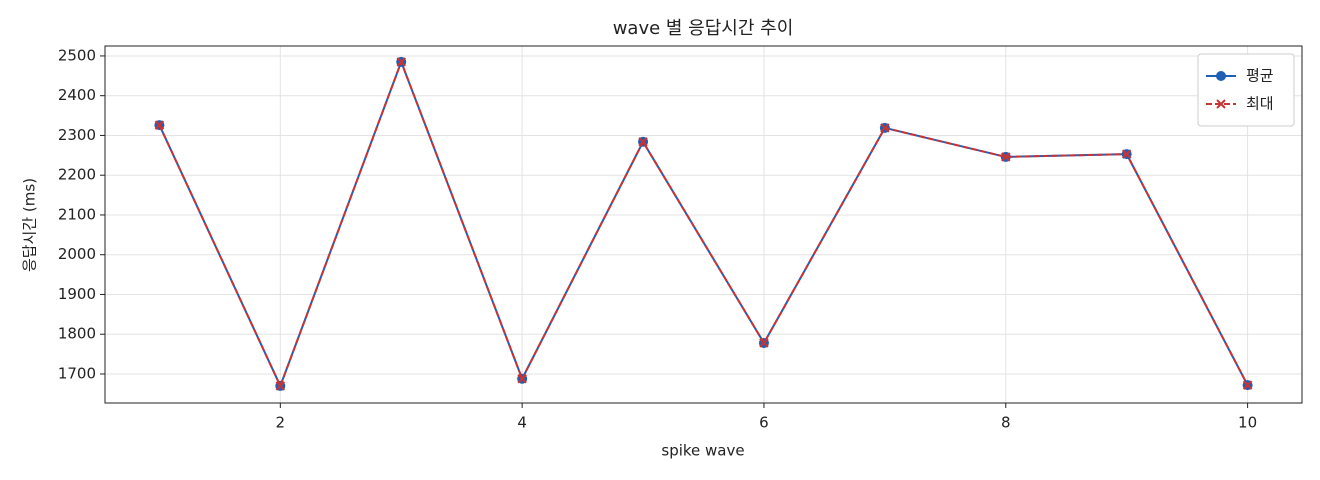 Image resolution: width=1320 pixels, height=480 pixels. What do you see at coordinates (77, 175) in the screenshot?
I see `y-tick-label: 2200` at bounding box center [77, 175].